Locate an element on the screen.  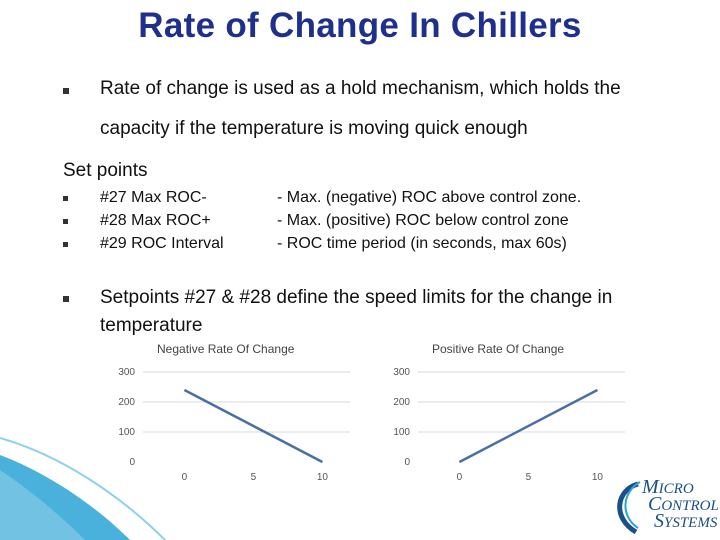
set-point-label: #27 Max ROC- is located at coordinates (153, 197).